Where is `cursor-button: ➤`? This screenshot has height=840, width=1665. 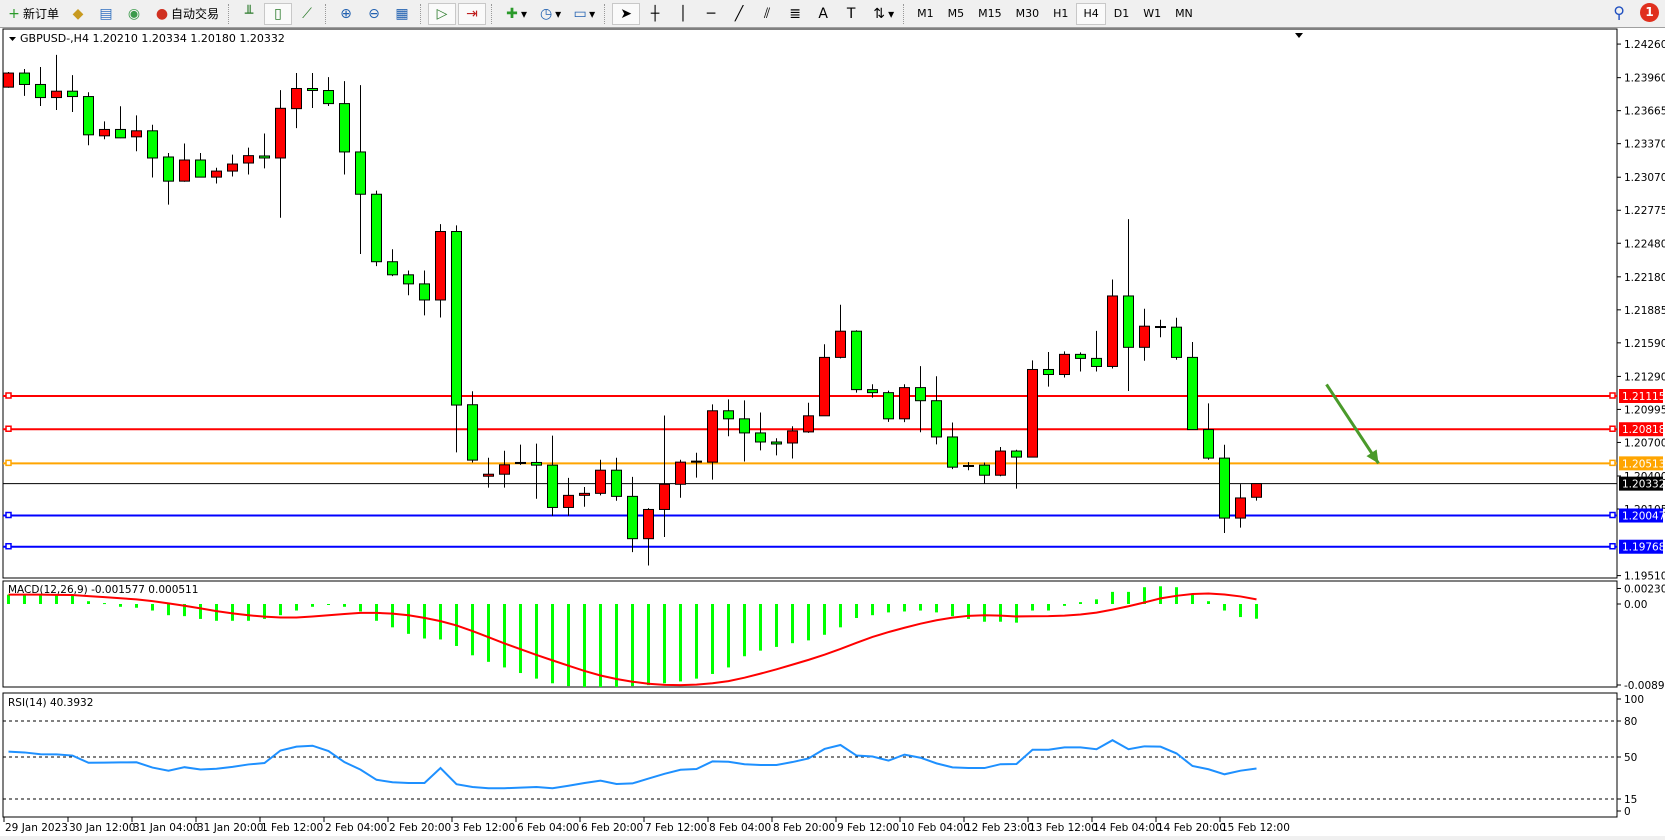
cursor-button: ➤ is located at coordinates (626, 13).